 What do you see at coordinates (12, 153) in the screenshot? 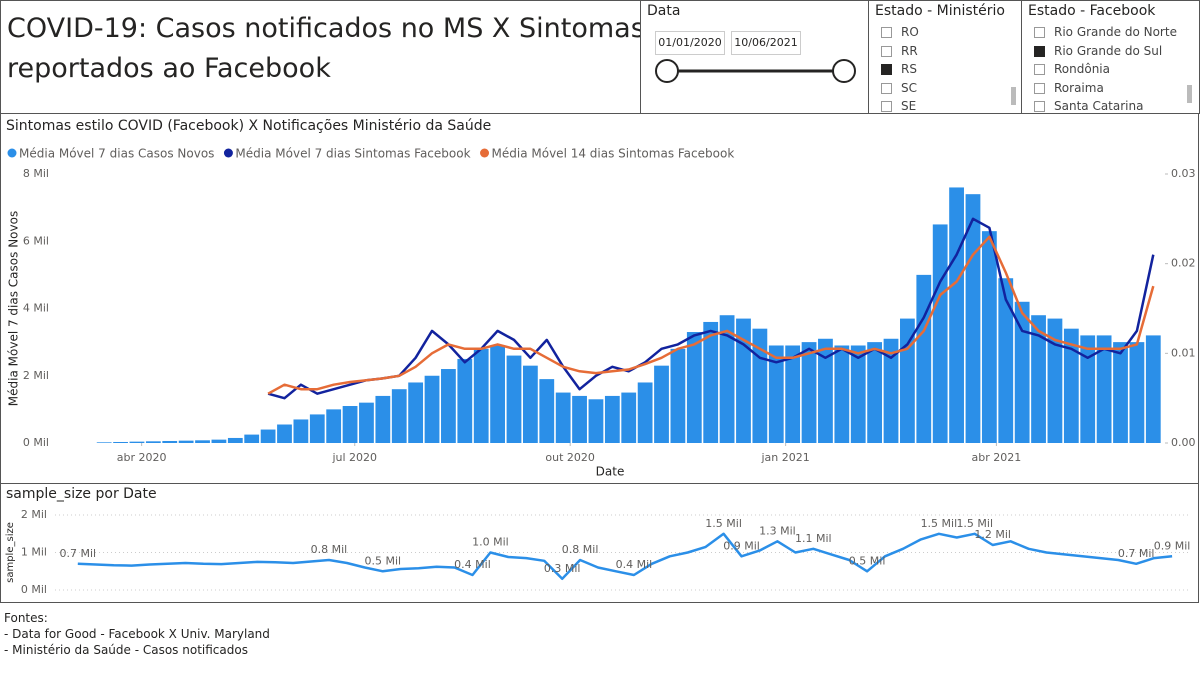
I see `legend-marker` at bounding box center [12, 153].